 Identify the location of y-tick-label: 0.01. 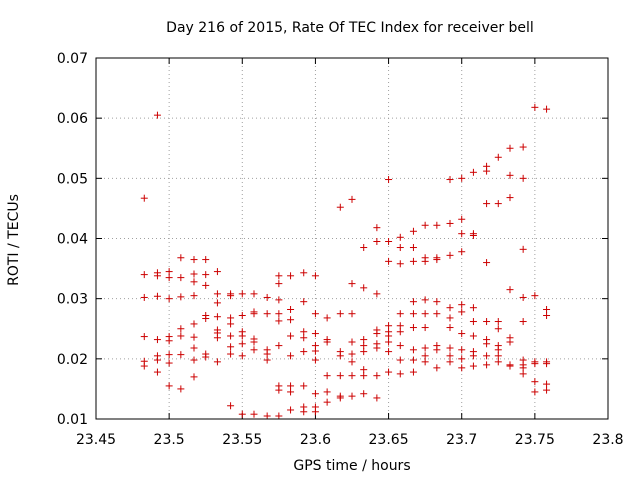
(72, 420).